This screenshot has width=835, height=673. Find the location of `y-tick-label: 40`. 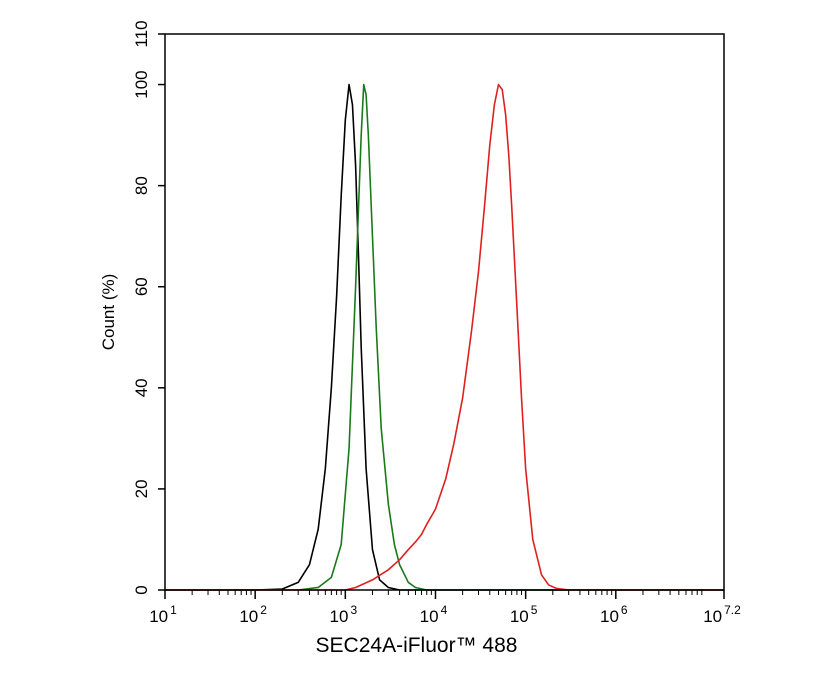

y-tick-label: 40 is located at coordinates (141, 387).